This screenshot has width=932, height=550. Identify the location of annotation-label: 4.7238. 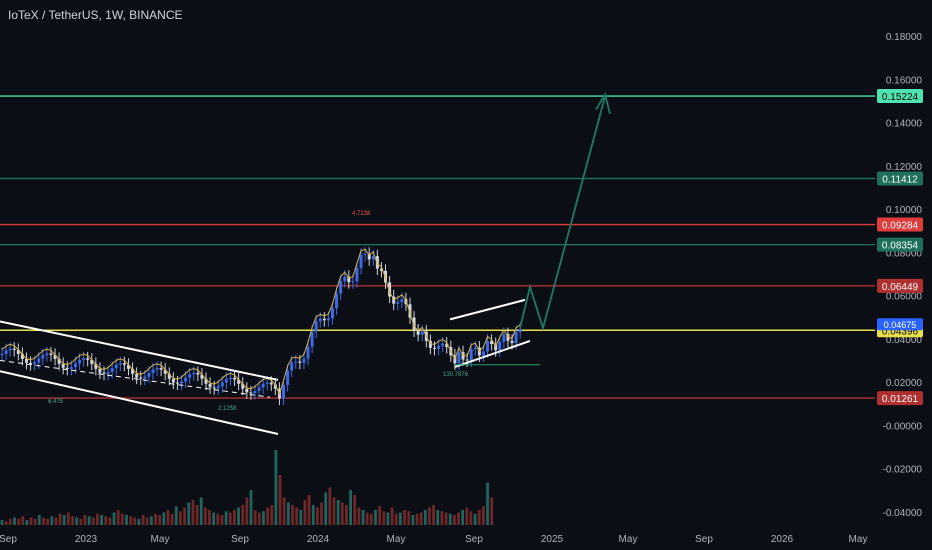
(361, 214).